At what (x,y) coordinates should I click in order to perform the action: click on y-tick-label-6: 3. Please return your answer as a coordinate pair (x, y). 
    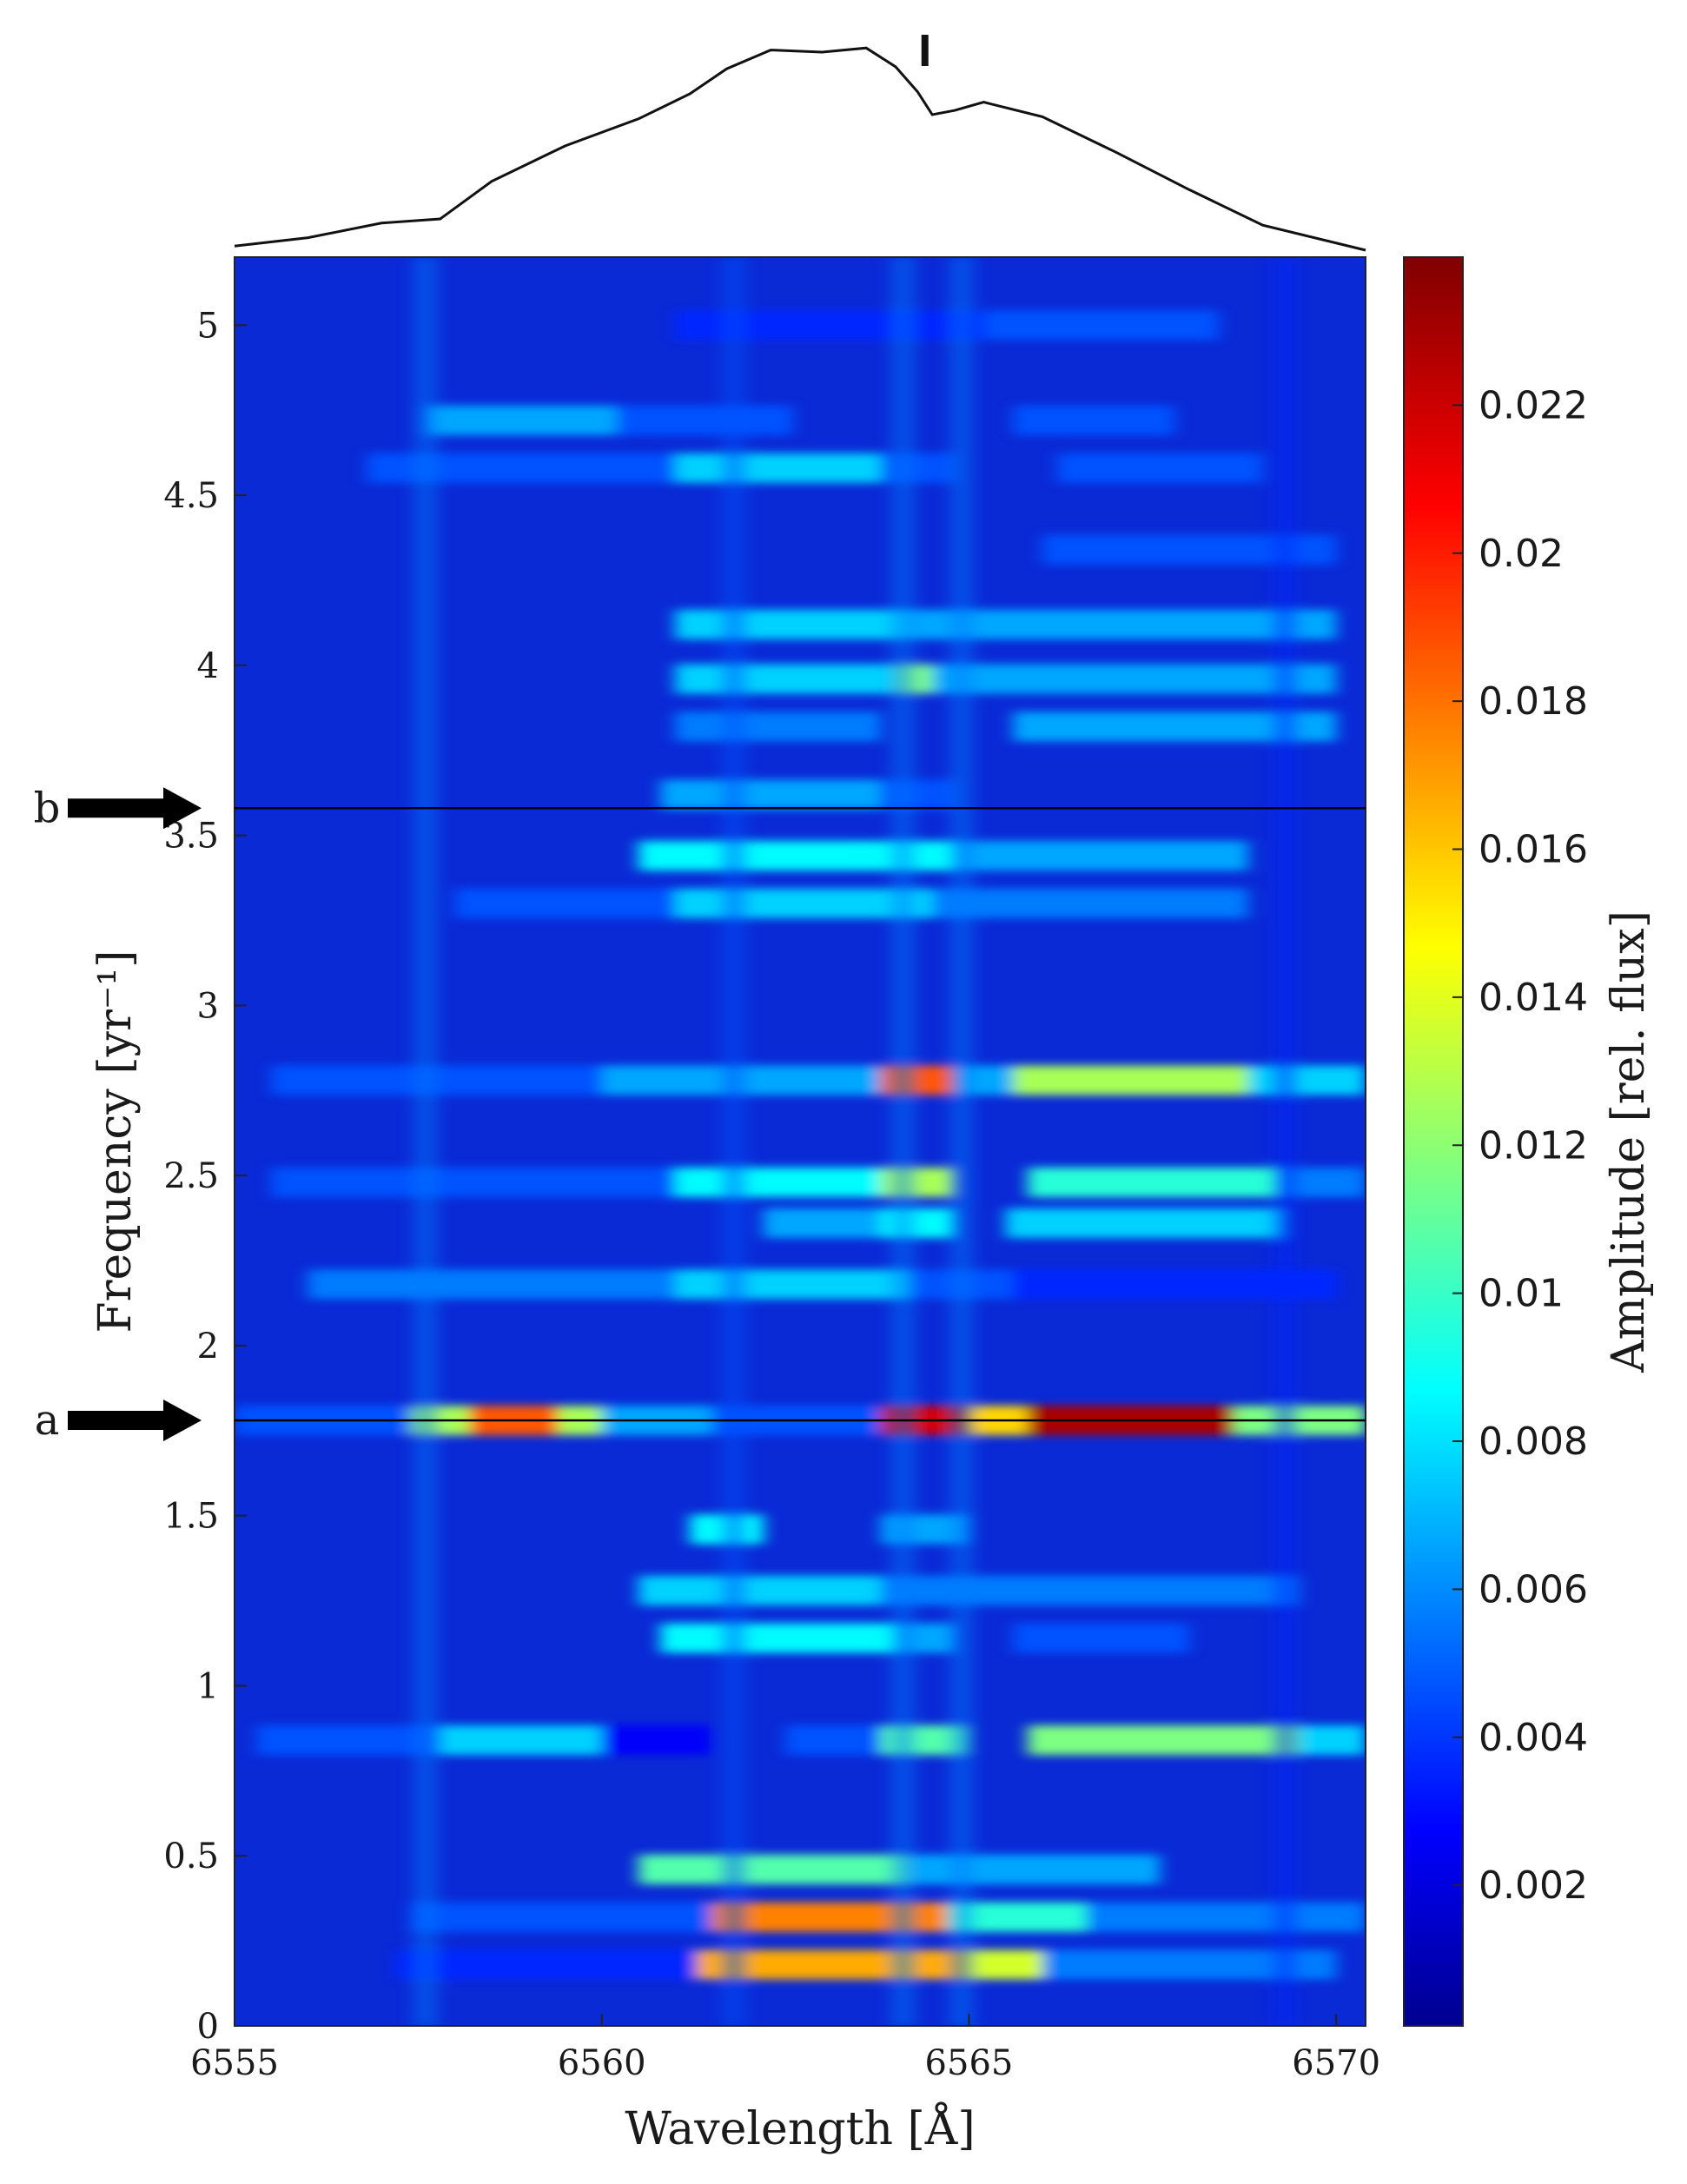
    Looking at the image, I should click on (208, 1006).